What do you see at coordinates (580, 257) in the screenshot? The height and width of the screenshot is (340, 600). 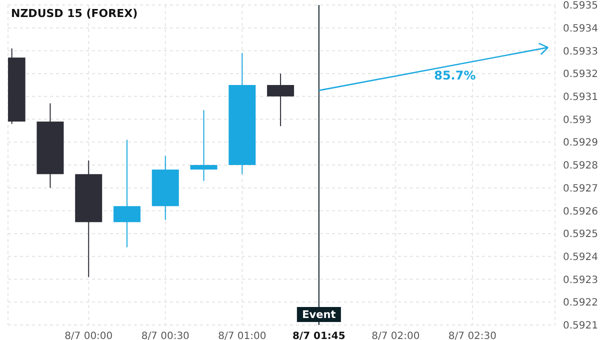 I see `y-tick-label: 0.5924` at bounding box center [580, 257].